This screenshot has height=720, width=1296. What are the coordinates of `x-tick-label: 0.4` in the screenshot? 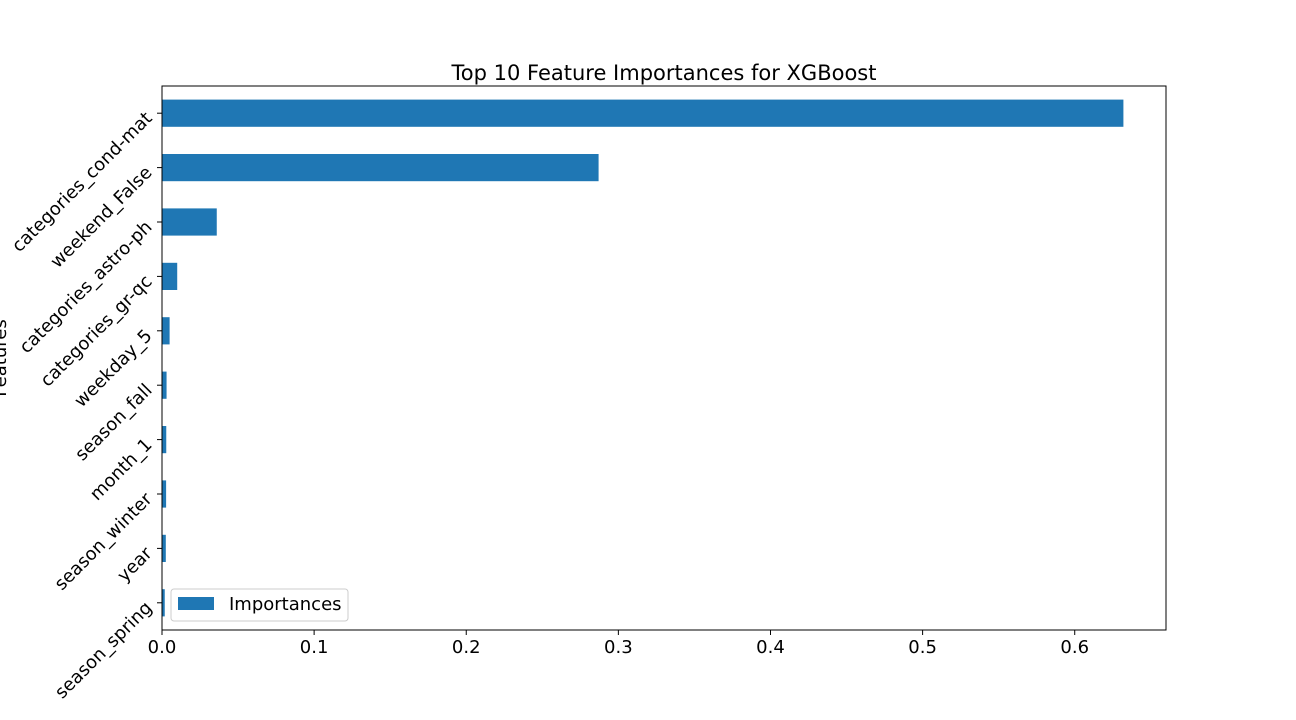 It's located at (770, 647).